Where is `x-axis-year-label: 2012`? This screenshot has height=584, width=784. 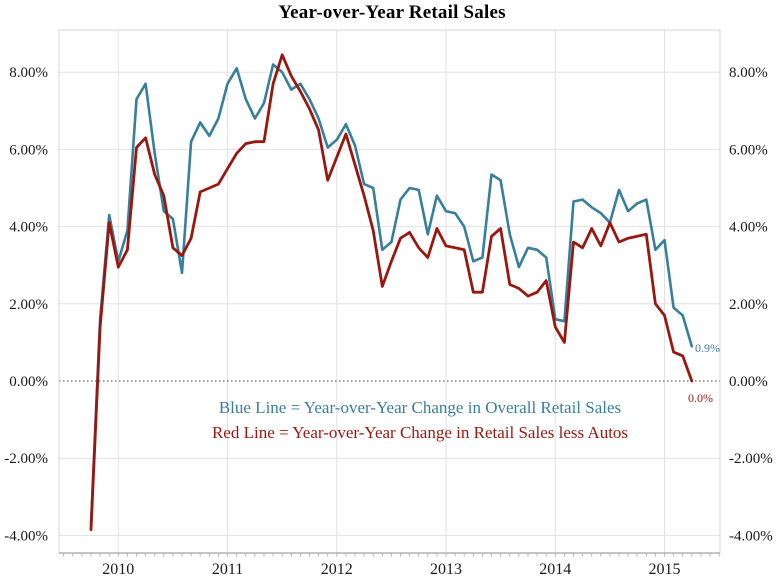 x-axis-year-label: 2012 is located at coordinates (337, 569).